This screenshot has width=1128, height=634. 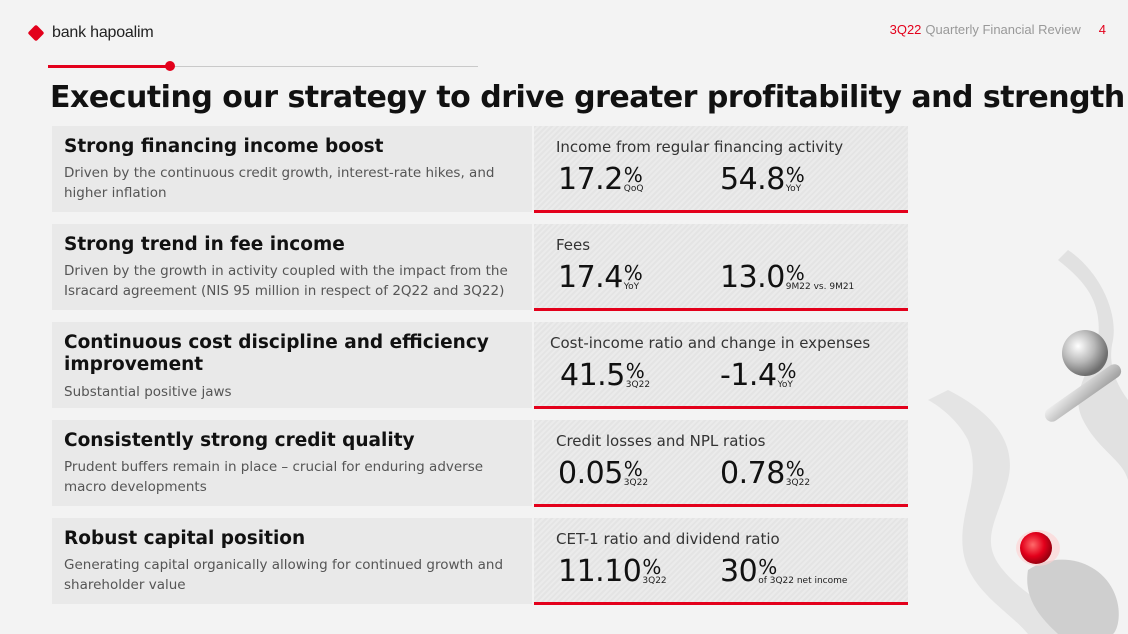 I want to click on row-heading: Strong financing income boost, so click(x=224, y=146).